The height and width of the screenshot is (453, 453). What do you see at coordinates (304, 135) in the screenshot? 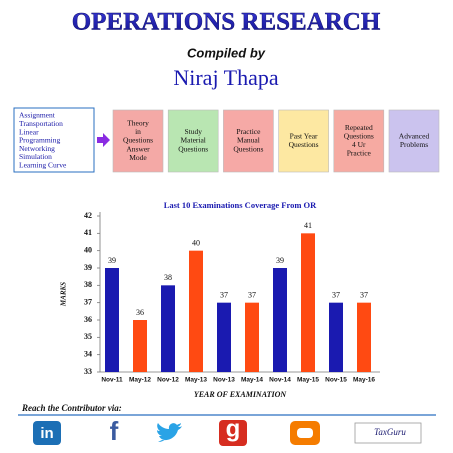
I see `step-text: Past Year` at bounding box center [304, 135].